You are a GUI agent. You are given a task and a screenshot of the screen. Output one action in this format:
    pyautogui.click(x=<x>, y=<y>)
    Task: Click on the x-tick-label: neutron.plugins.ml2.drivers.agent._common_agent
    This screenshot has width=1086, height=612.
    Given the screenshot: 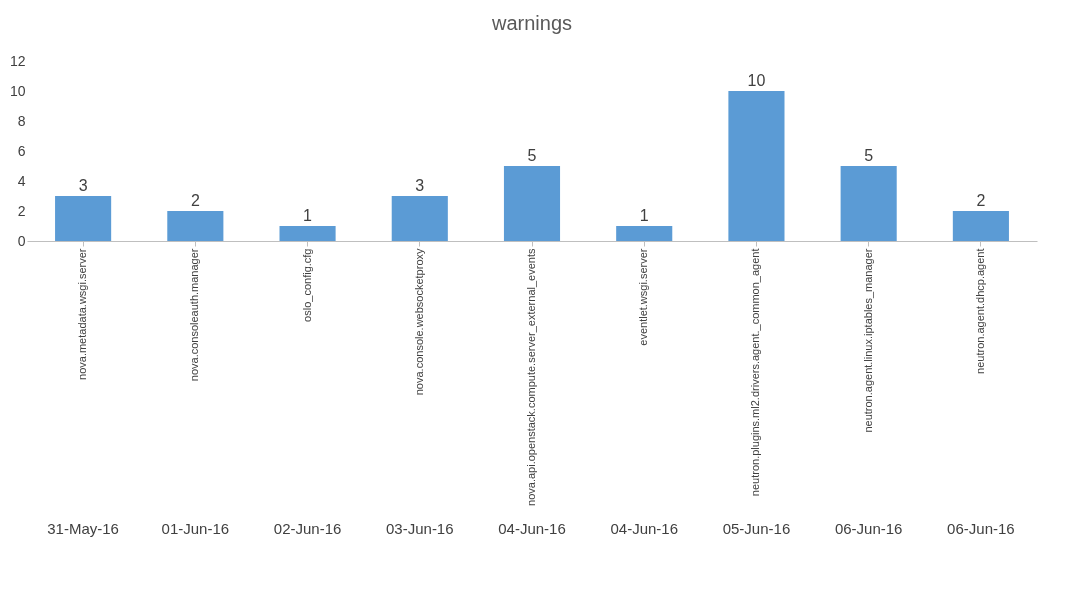 What is the action you would take?
    pyautogui.click(x=755, y=372)
    